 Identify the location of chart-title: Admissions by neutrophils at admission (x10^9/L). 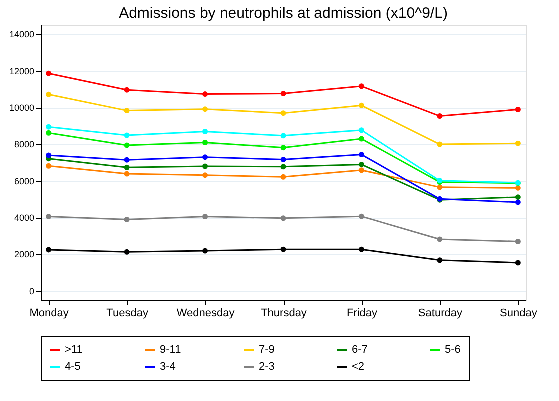
(283, 13).